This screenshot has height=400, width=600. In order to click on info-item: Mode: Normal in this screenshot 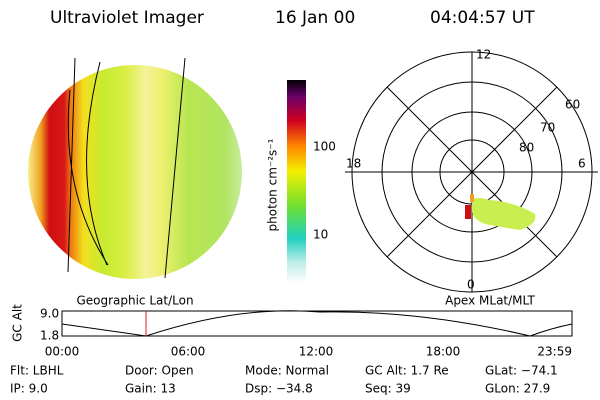, I will do `click(287, 371)`.